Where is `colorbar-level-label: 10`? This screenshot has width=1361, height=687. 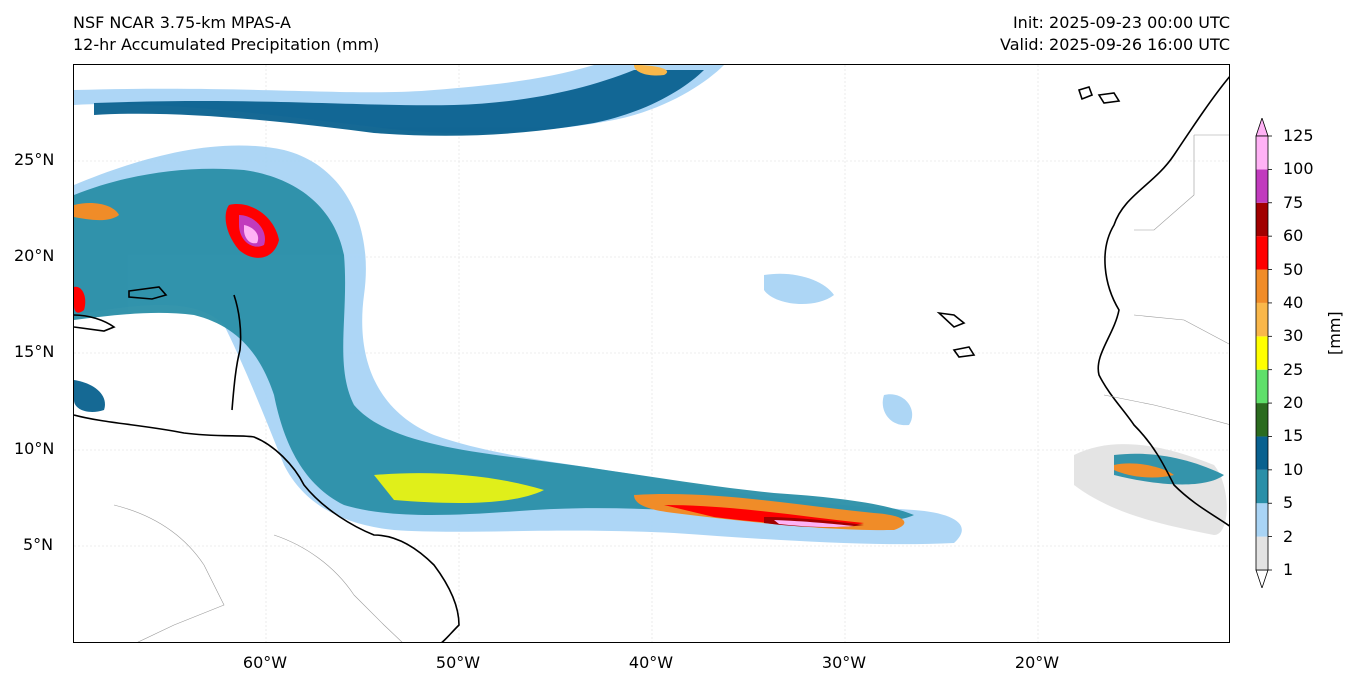 colorbar-level-label: 10 is located at coordinates (1293, 469).